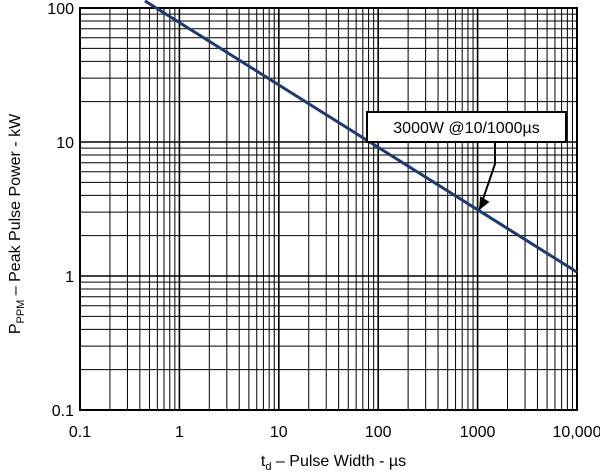  What do you see at coordinates (279, 432) in the screenshot?
I see `x-tick-label: 10` at bounding box center [279, 432].